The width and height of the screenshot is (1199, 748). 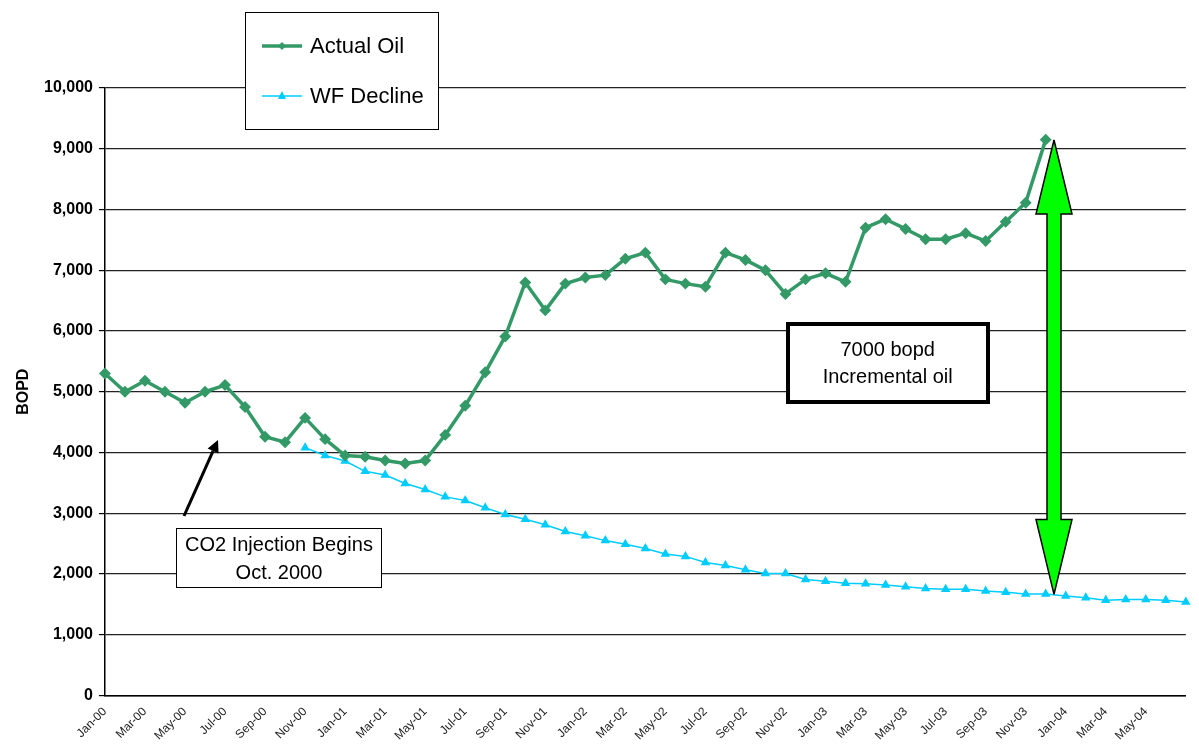 I want to click on y-tick-label: 6,000, so click(x=73, y=330).